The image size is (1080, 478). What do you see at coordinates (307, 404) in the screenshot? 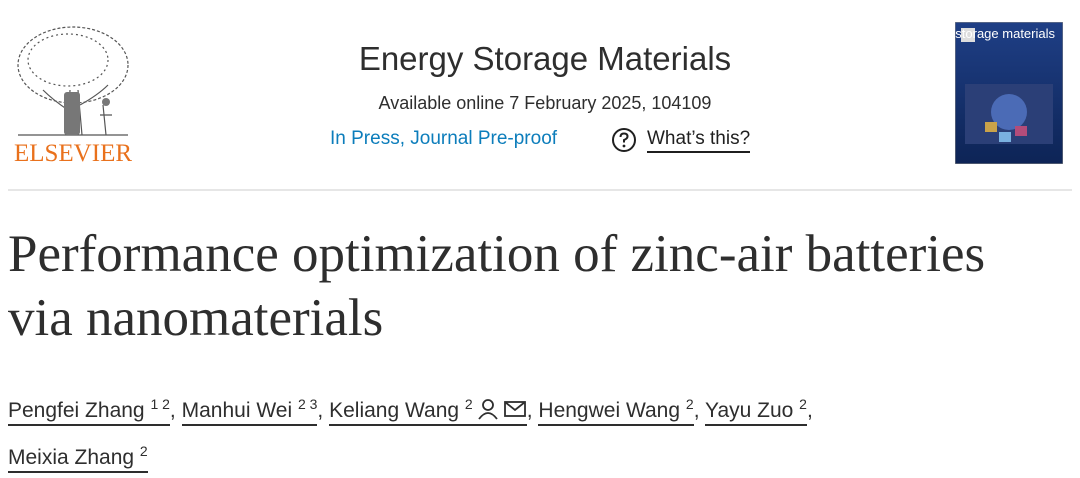
I see `affiliation: 2 3` at bounding box center [307, 404].